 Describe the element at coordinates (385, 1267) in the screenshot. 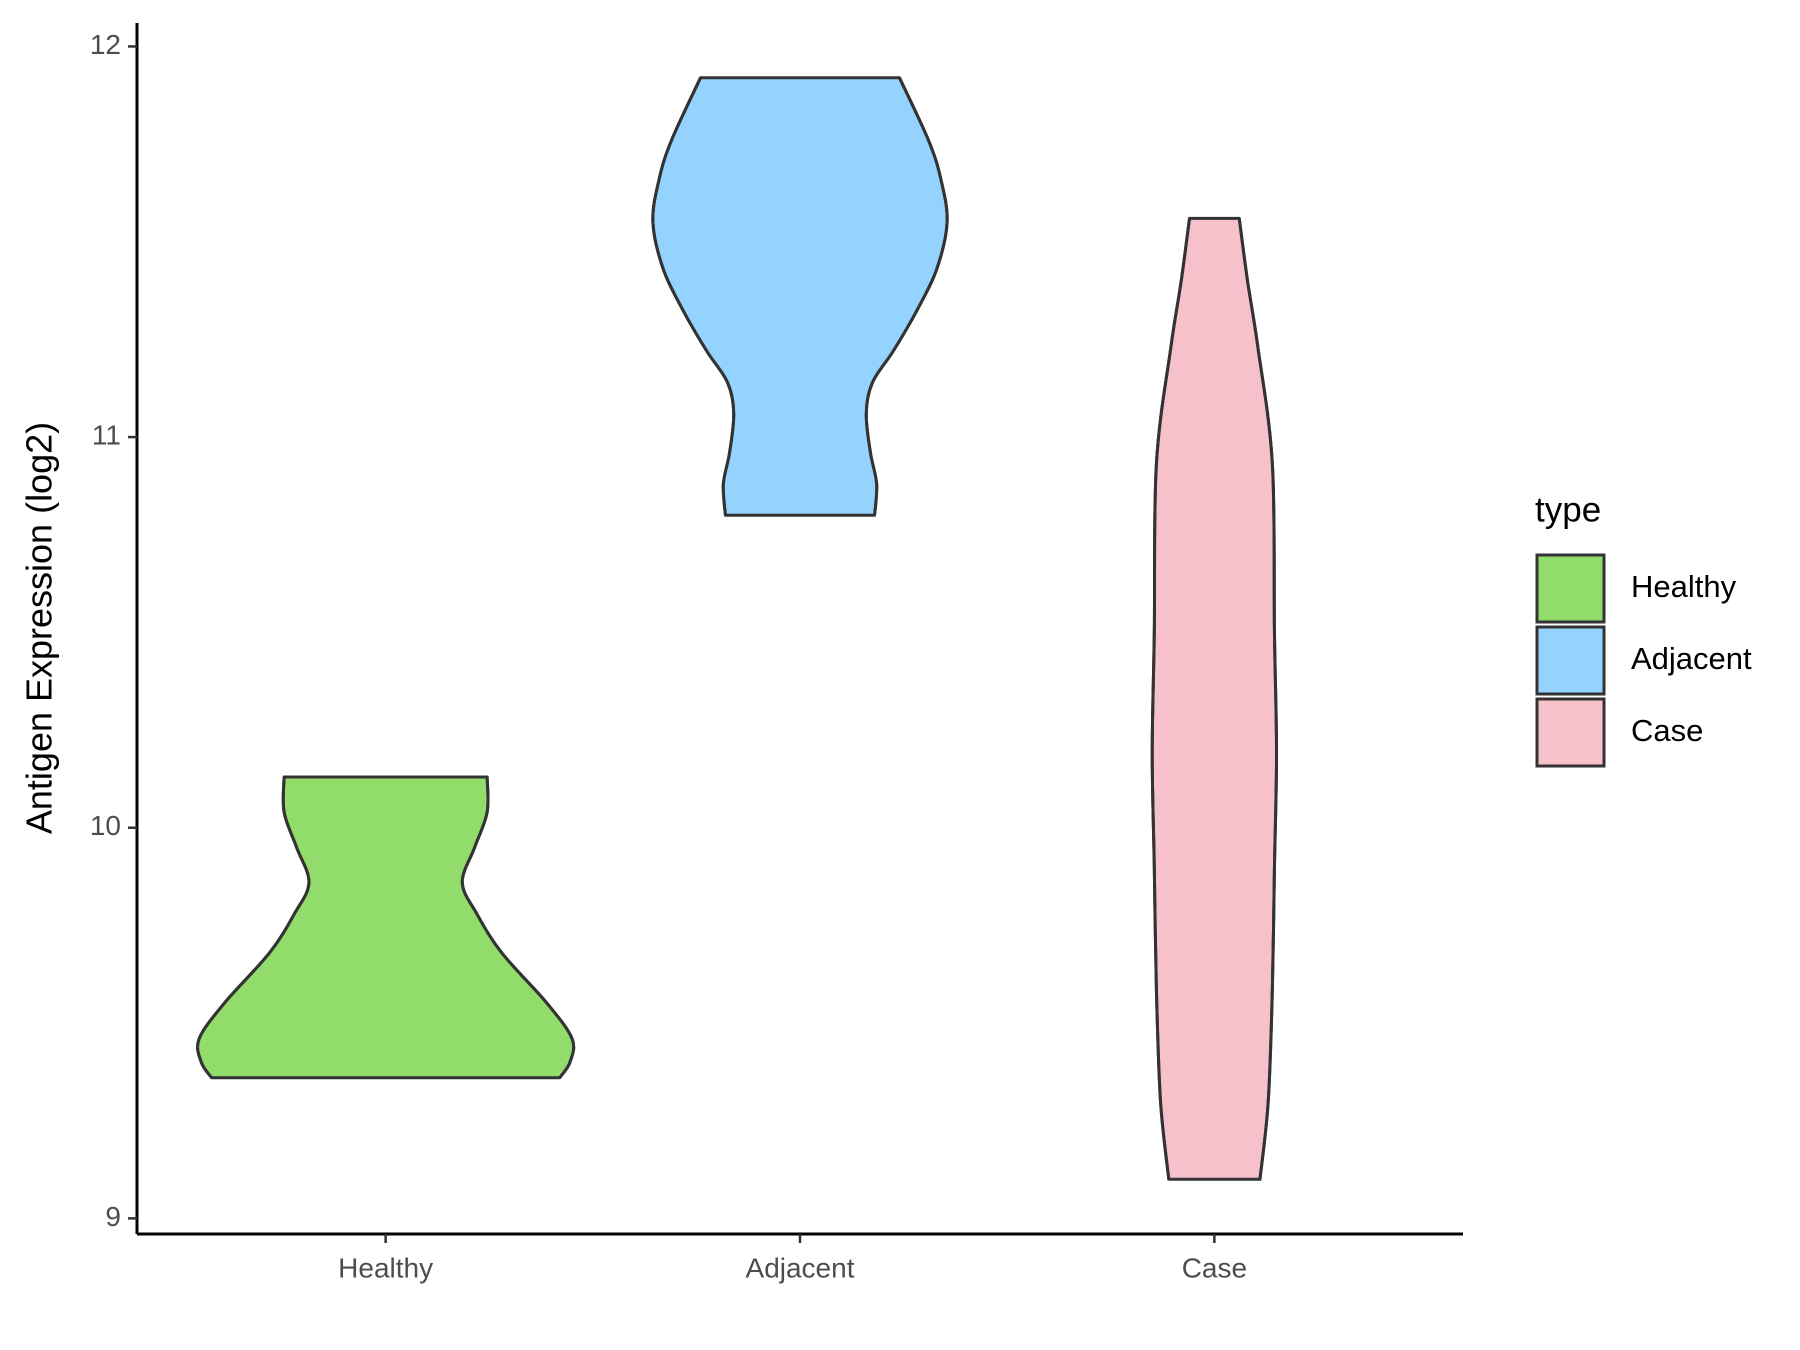

I see `x-tick-label: Healthy` at that location.